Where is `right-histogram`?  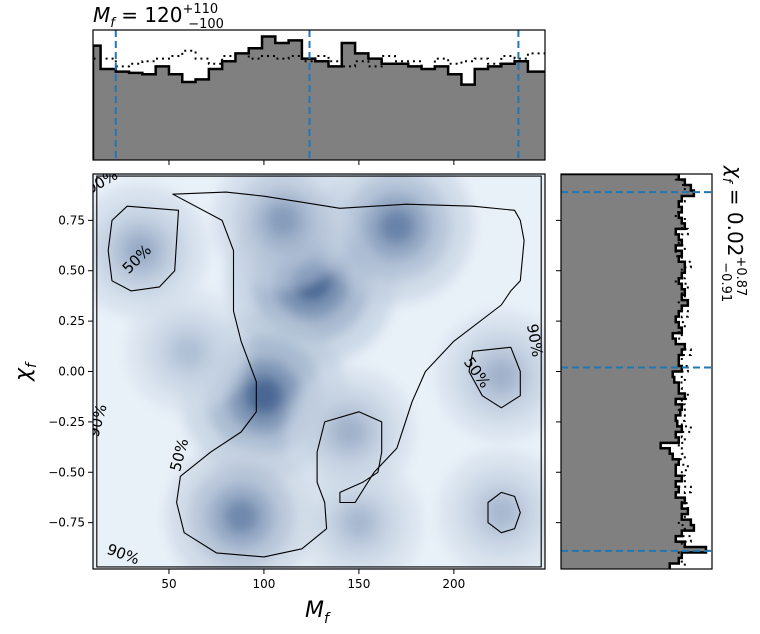 right-histogram is located at coordinates (634, 371).